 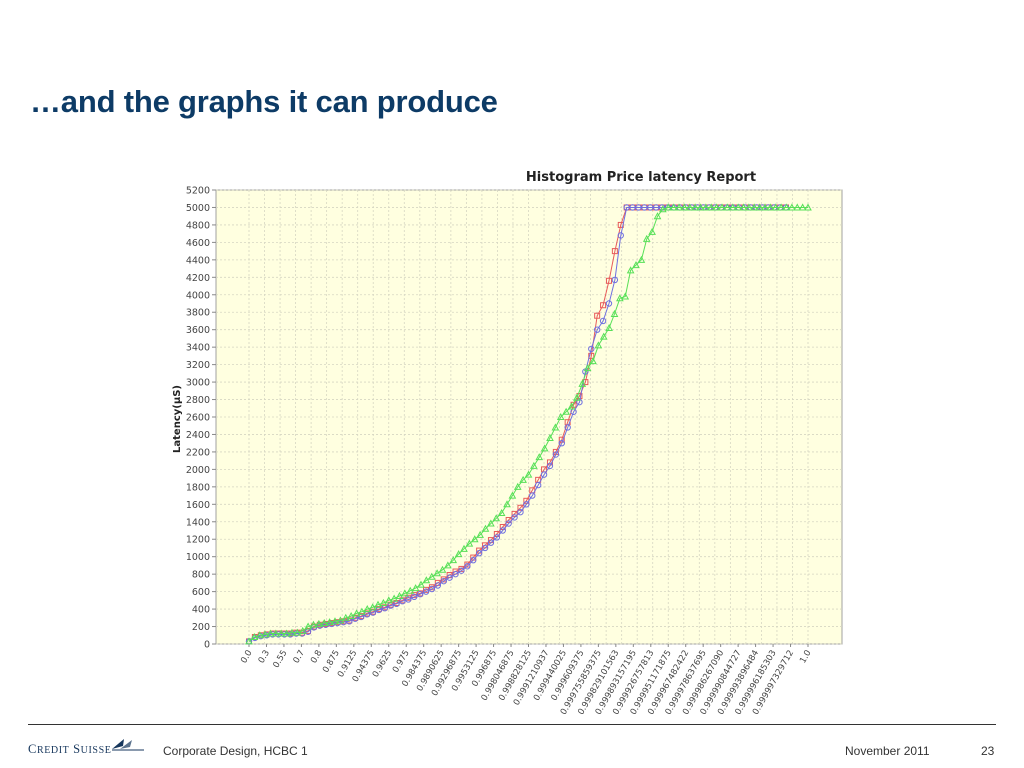 I want to click on y-tick-label: 600, so click(x=201, y=592).